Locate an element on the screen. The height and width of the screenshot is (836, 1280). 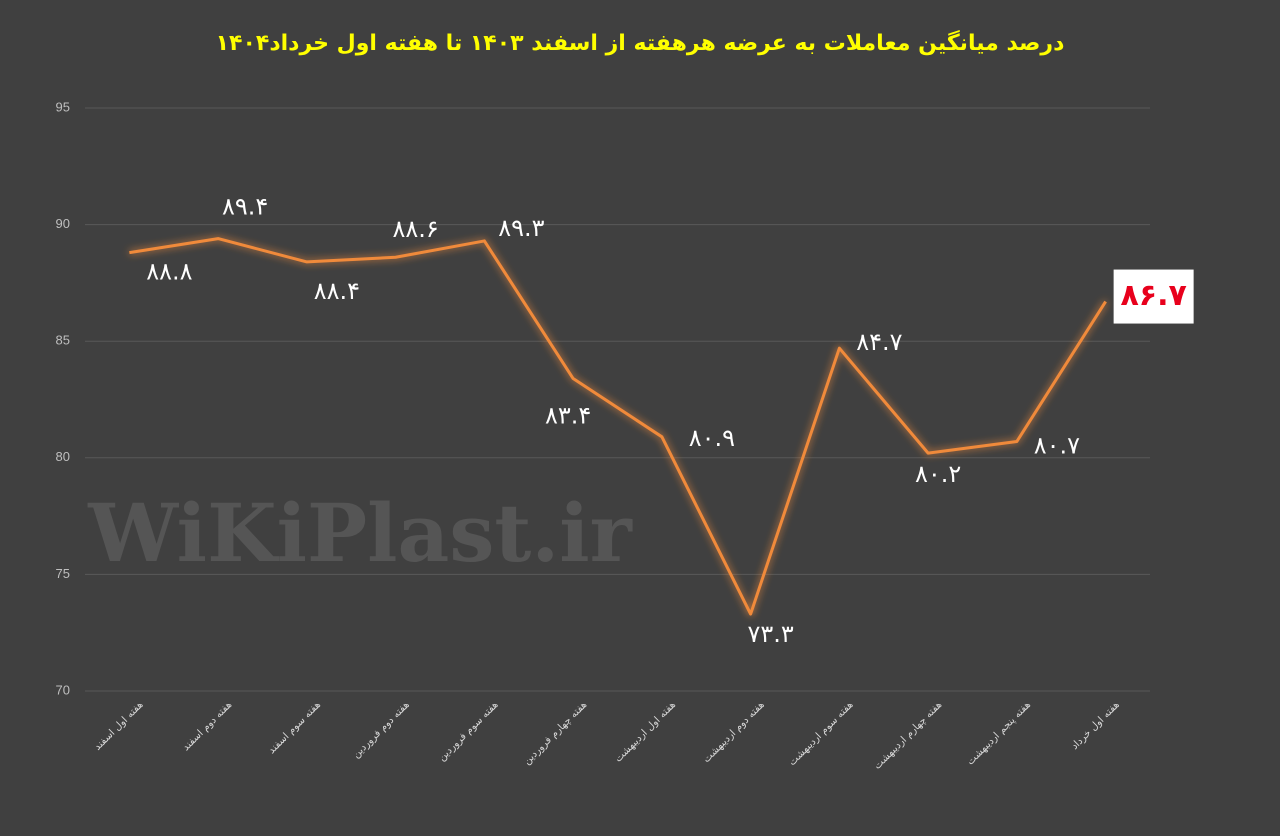
y-tick-label: 75 is located at coordinates (63, 573).